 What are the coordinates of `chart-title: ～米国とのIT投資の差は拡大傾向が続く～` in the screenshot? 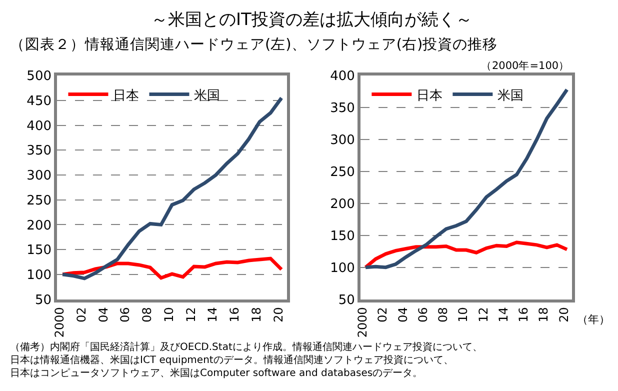 It's located at (311, 20).